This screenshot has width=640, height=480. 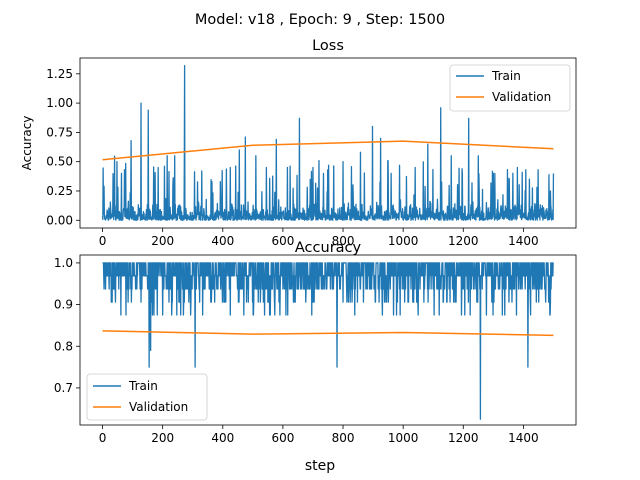 I want to click on accuracy-title: Accuracy, so click(x=328, y=248).